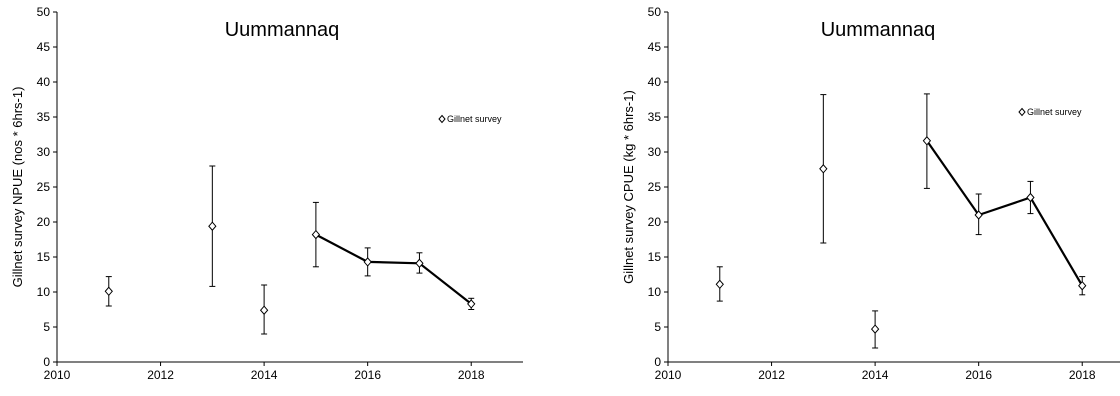  I want to click on y-axis-label: Gillnet survey NPUE (nos * 6hrs-1), so click(17, 187).